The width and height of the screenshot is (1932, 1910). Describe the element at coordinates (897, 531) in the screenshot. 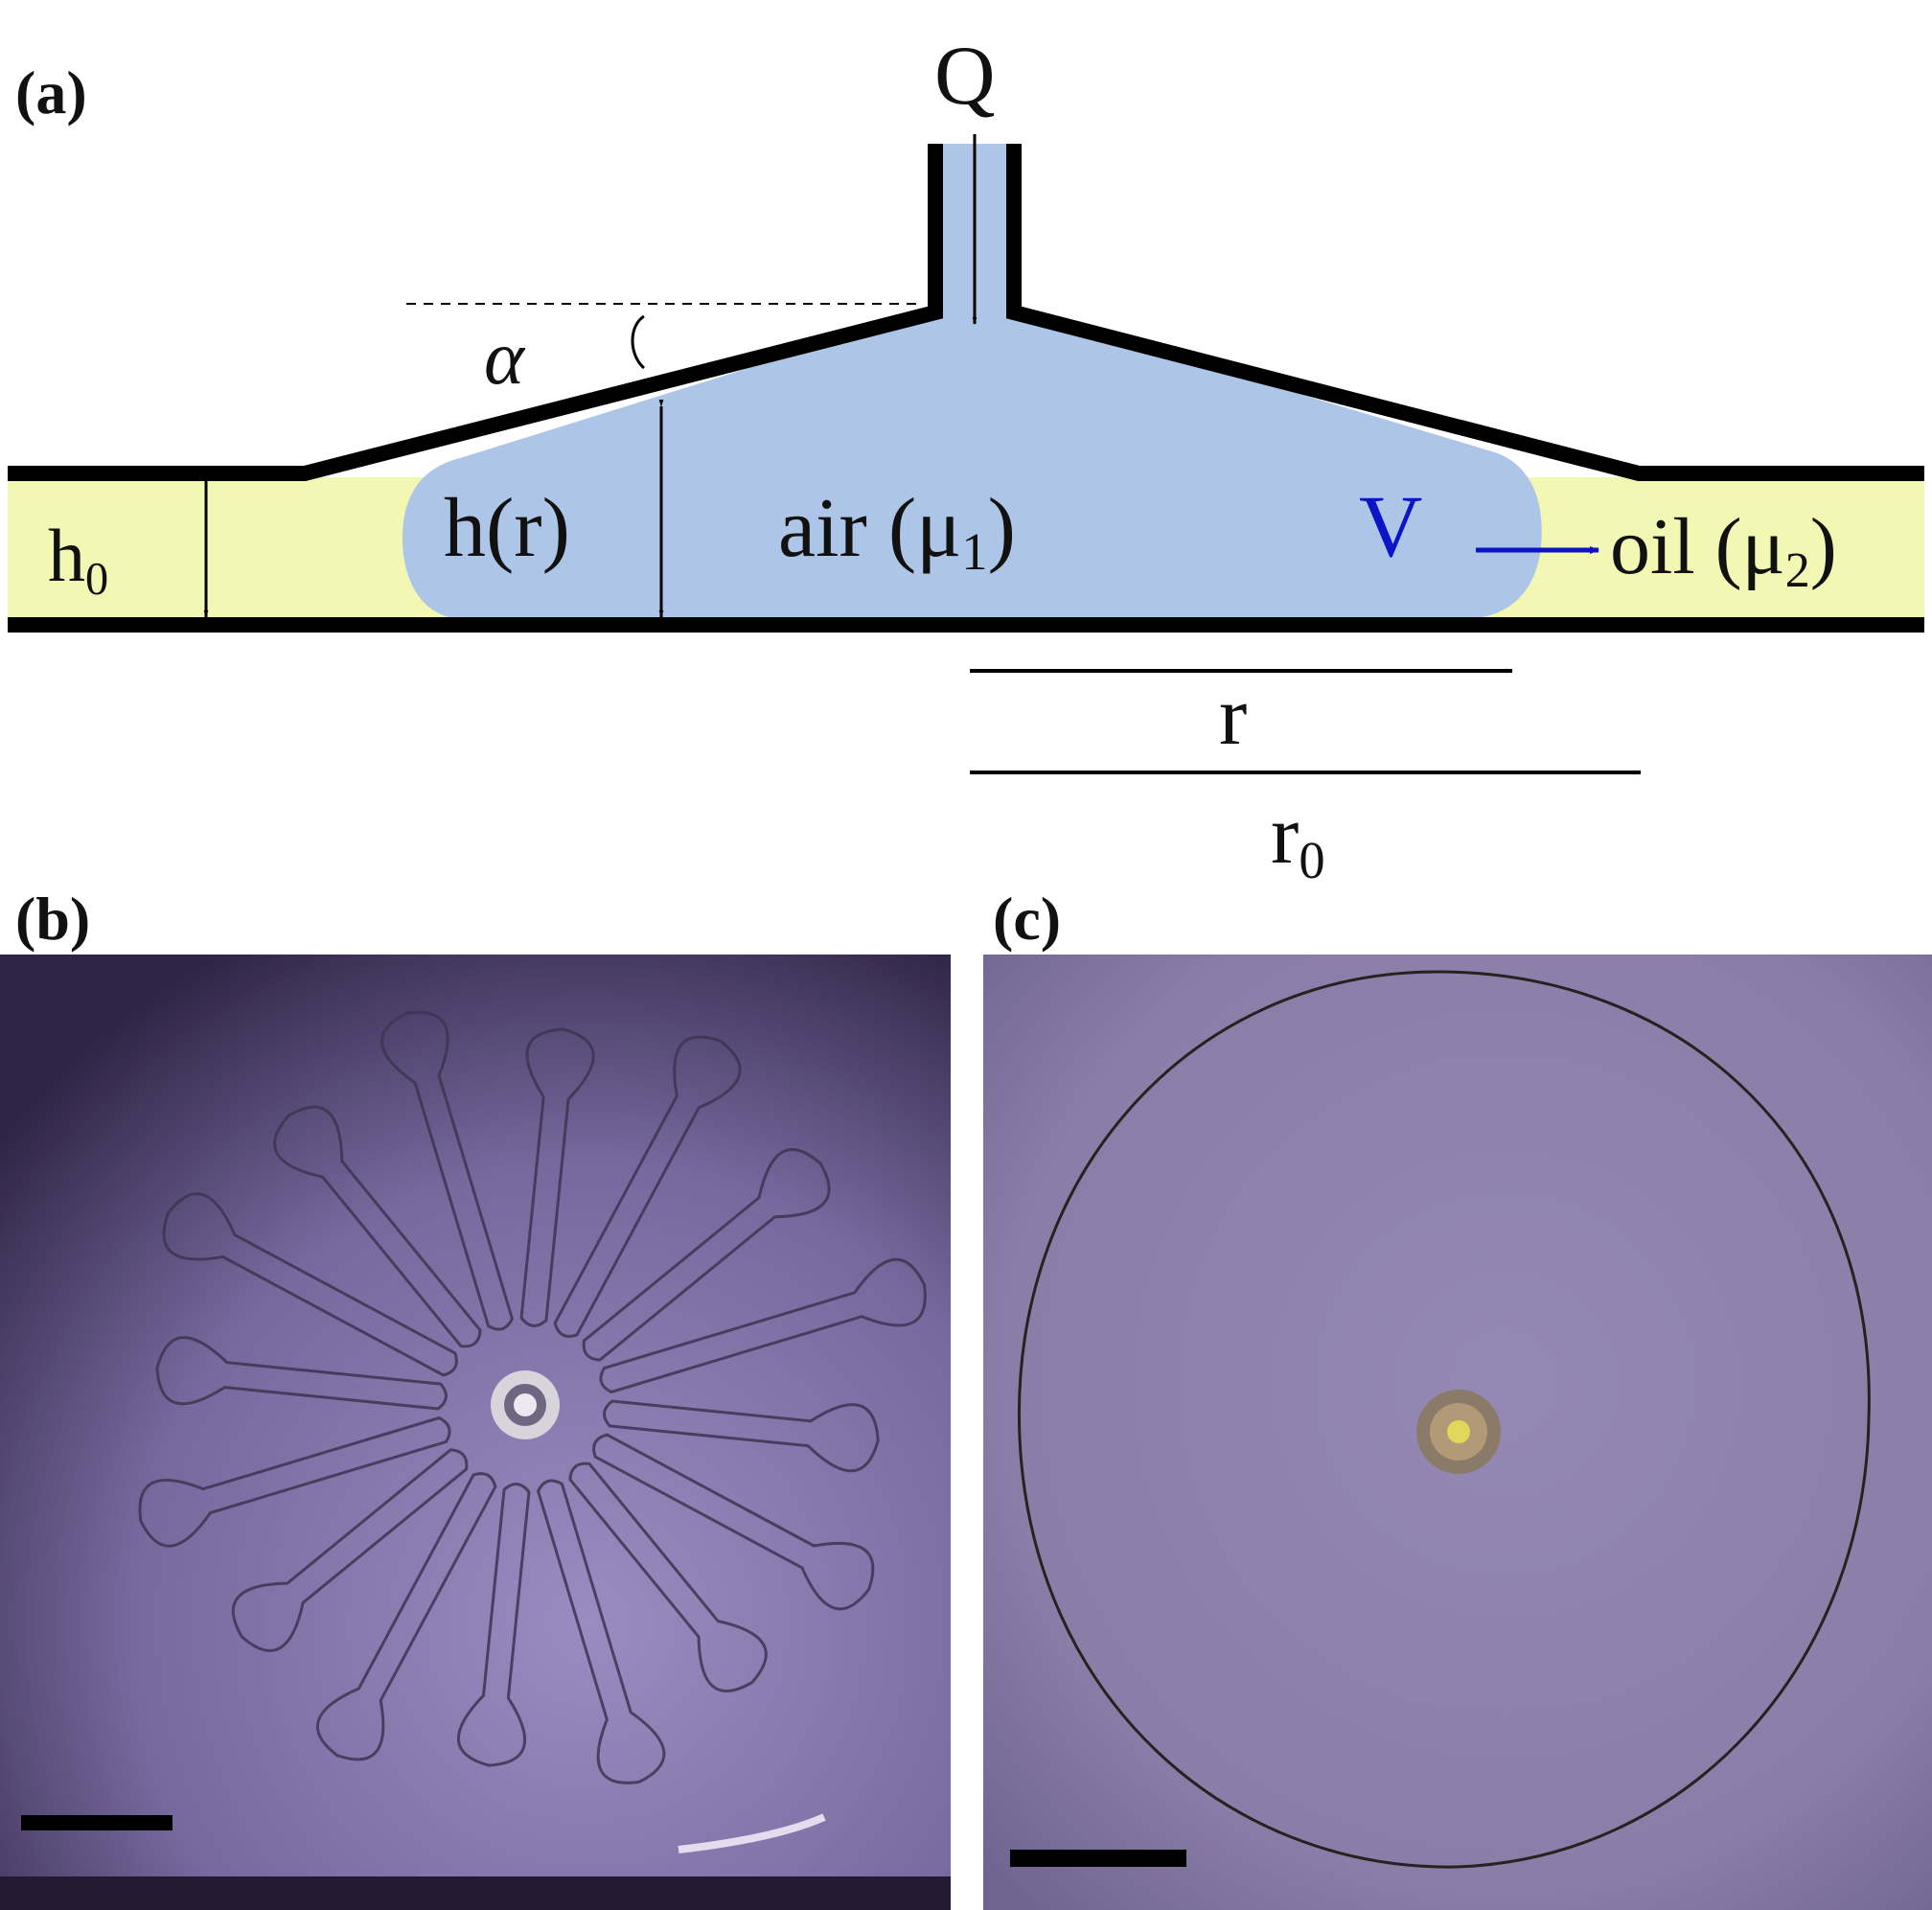

I see `air-label: air (μ1)` at that location.